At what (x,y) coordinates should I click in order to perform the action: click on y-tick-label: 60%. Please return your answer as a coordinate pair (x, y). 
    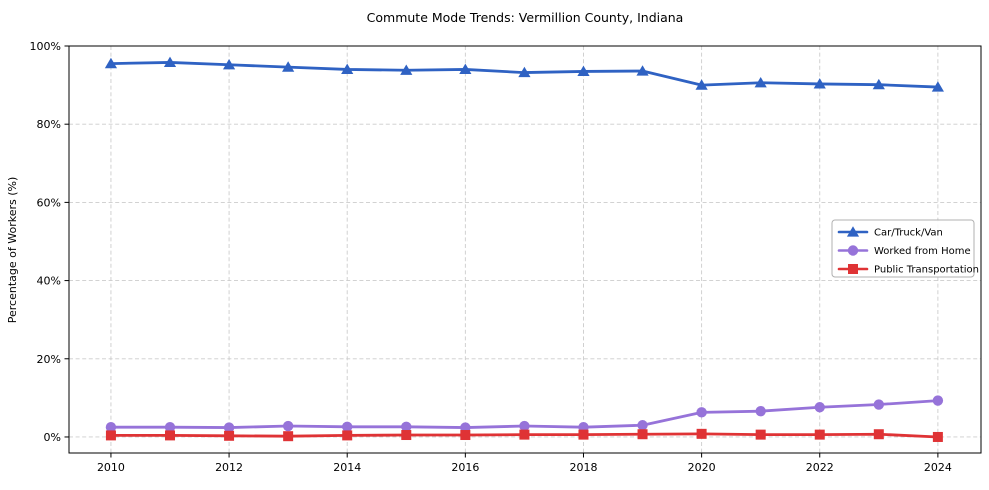
    Looking at the image, I should click on (49, 202).